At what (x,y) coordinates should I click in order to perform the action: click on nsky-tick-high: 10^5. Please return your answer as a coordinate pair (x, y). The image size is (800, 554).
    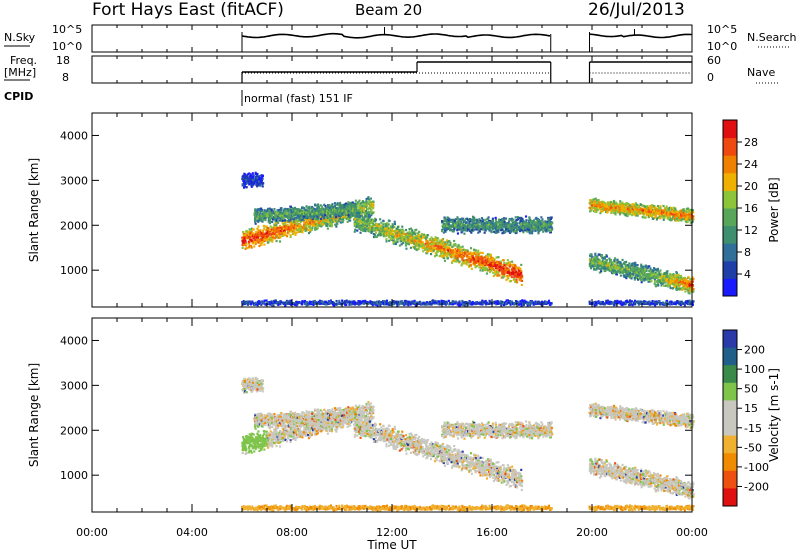
    Looking at the image, I should click on (67, 29).